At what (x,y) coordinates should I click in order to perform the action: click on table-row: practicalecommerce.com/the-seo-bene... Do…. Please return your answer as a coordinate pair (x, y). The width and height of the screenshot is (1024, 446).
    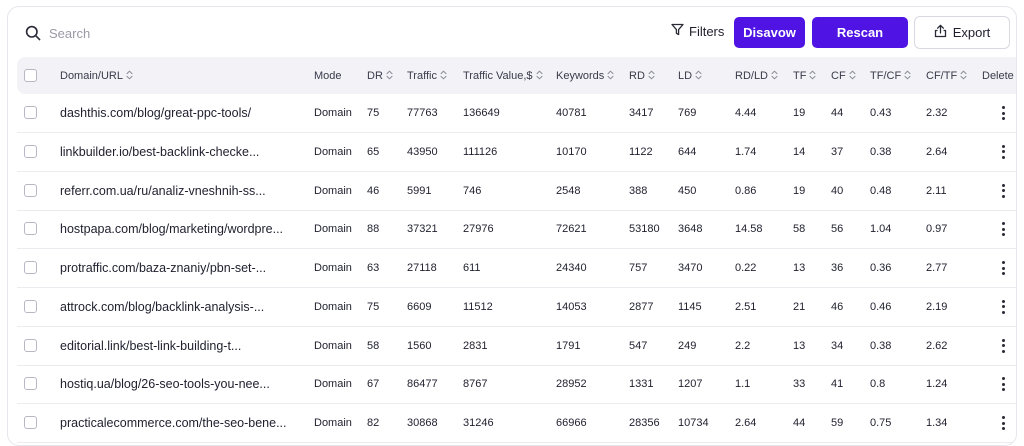
    Looking at the image, I should click on (516, 423).